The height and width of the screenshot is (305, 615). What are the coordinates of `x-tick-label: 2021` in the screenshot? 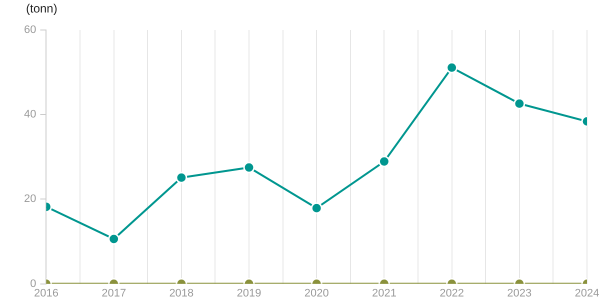 It's located at (384, 293).